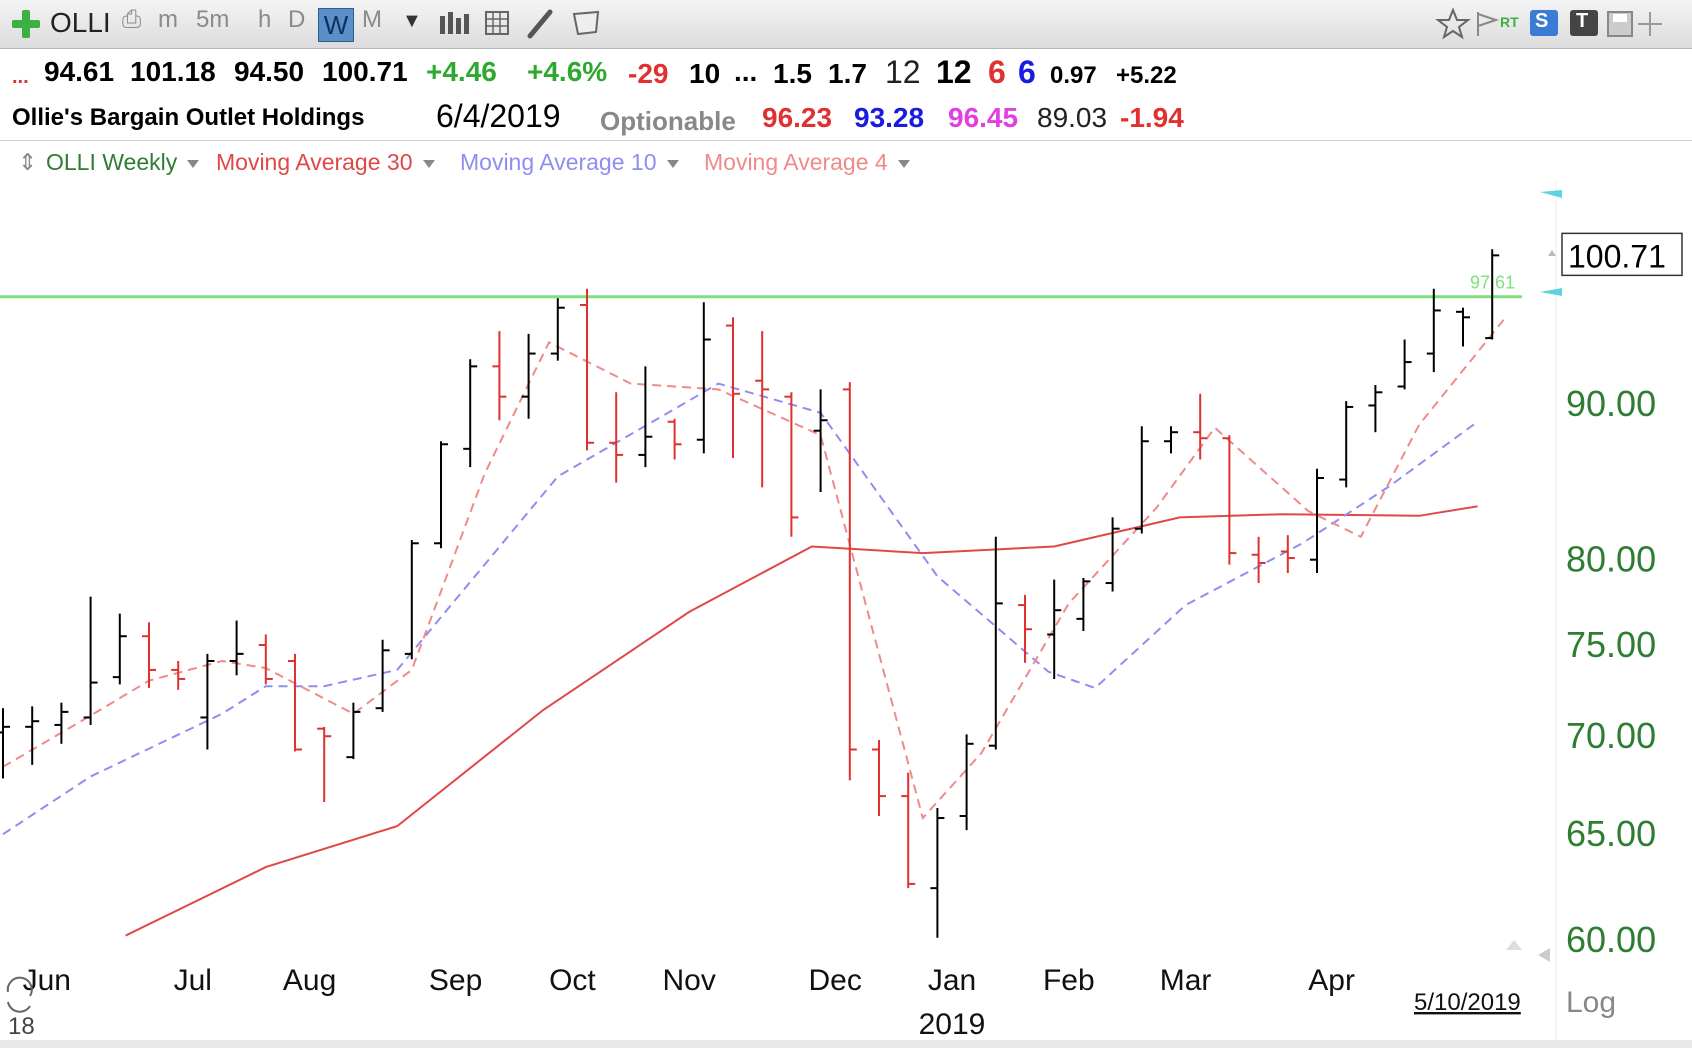  What do you see at coordinates (1611, 833) in the screenshot?
I see `y-tick-label: 65.00` at bounding box center [1611, 833].